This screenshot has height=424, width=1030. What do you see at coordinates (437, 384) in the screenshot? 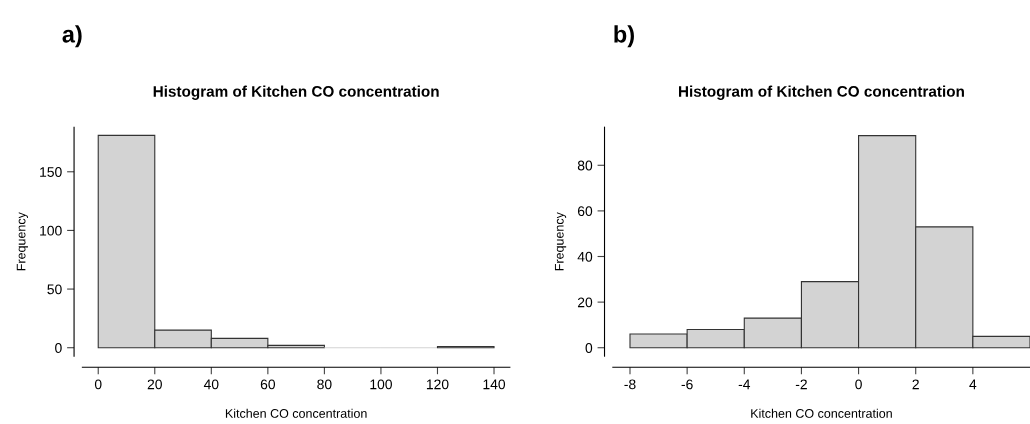
I see `x-tick-label: 120` at bounding box center [437, 384].